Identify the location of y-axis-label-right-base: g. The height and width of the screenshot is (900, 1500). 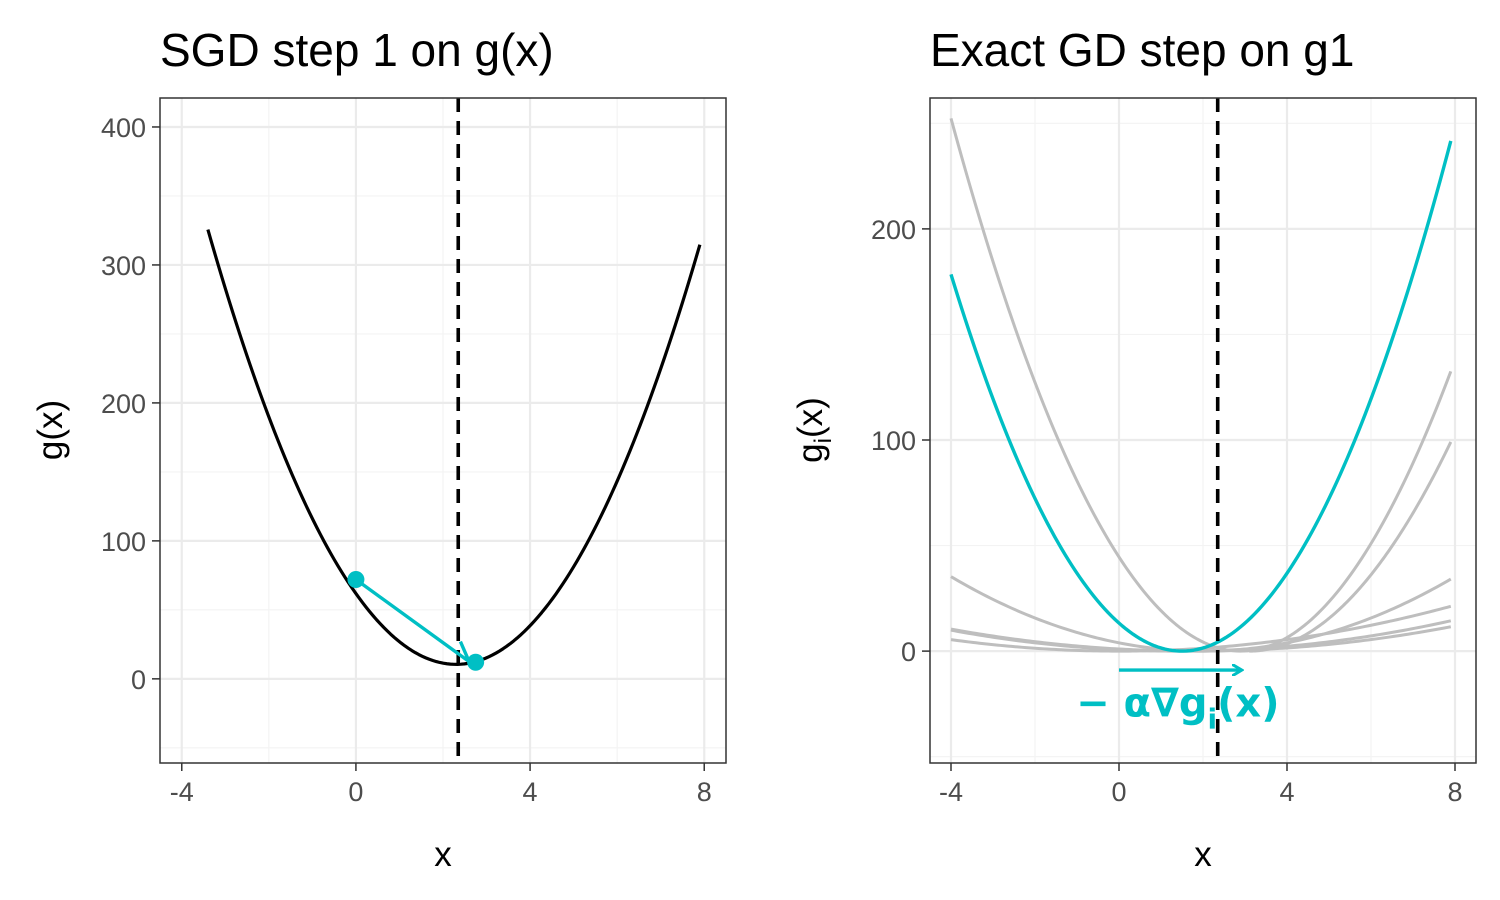
(810, 452).